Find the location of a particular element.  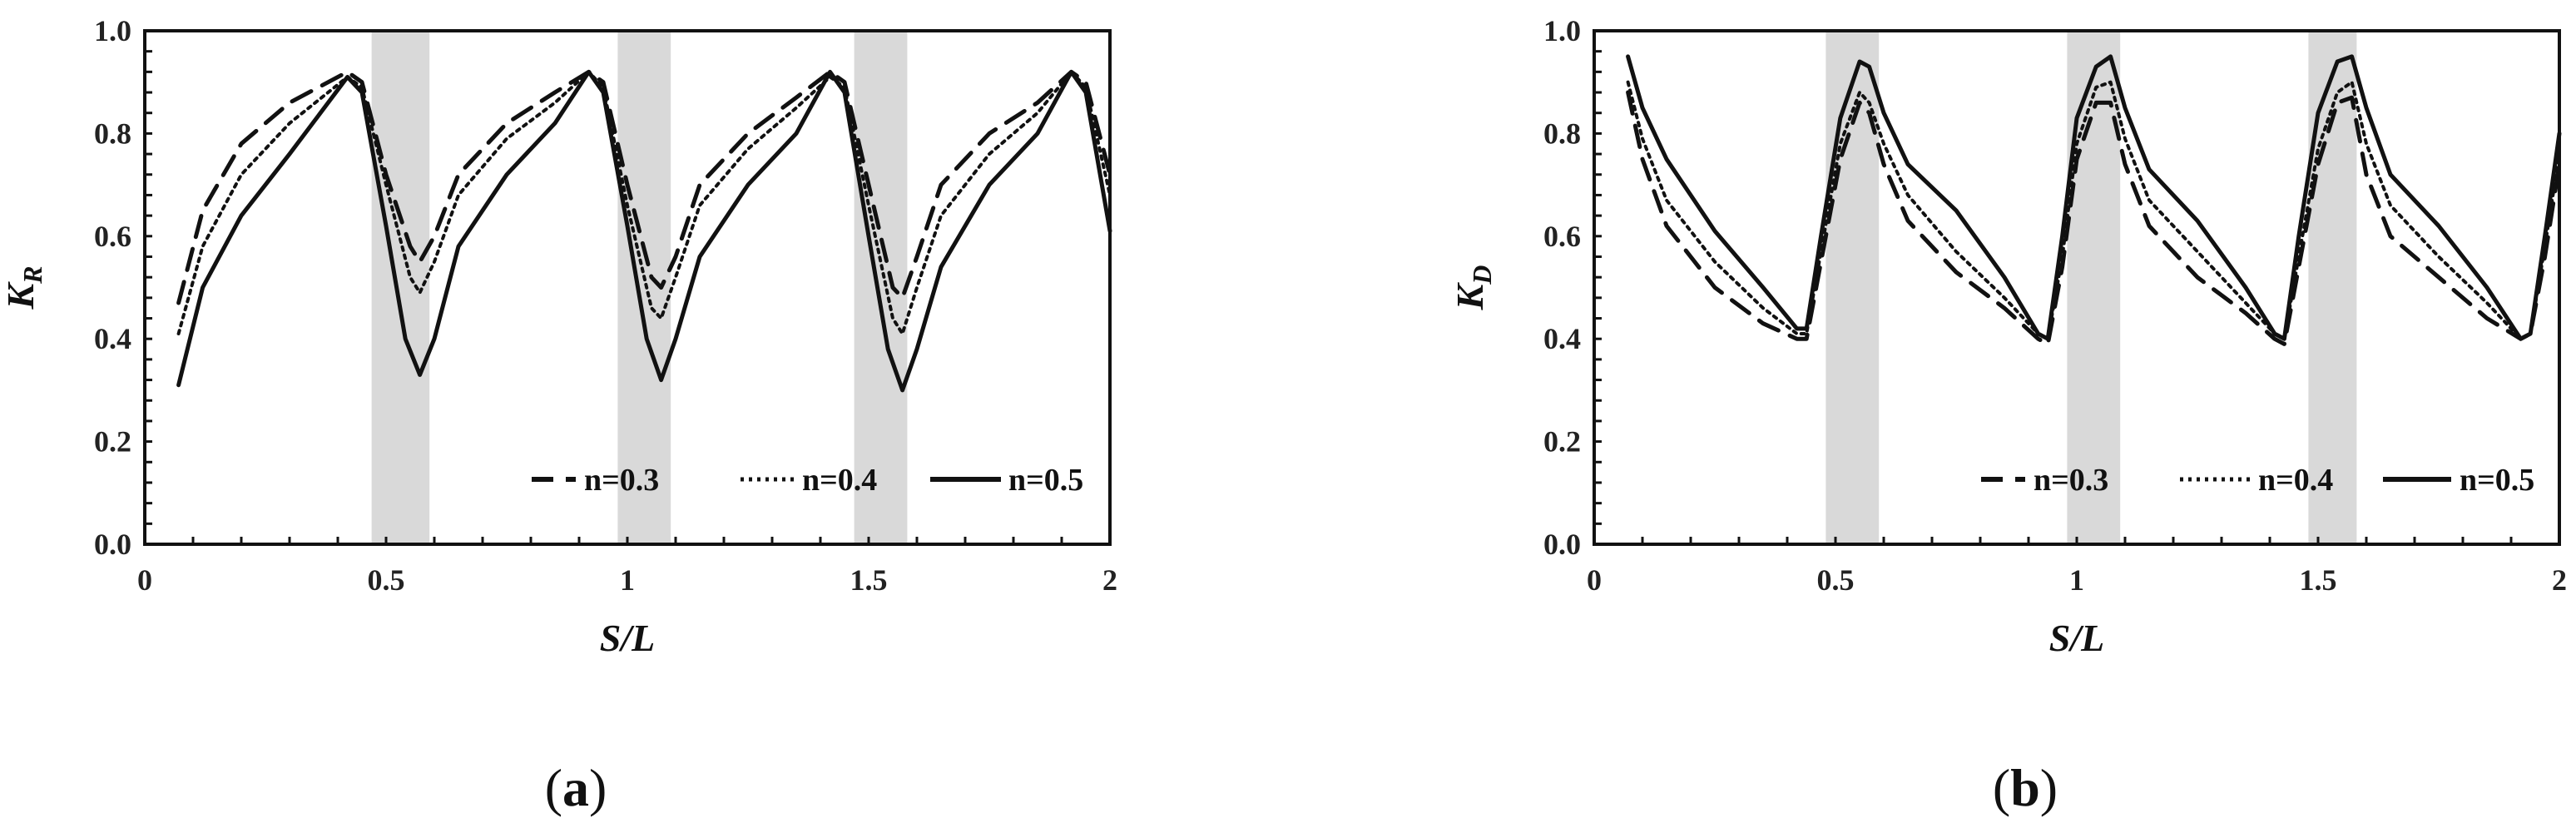

y-axis-title-subscript: D is located at coordinates (1482, 275).